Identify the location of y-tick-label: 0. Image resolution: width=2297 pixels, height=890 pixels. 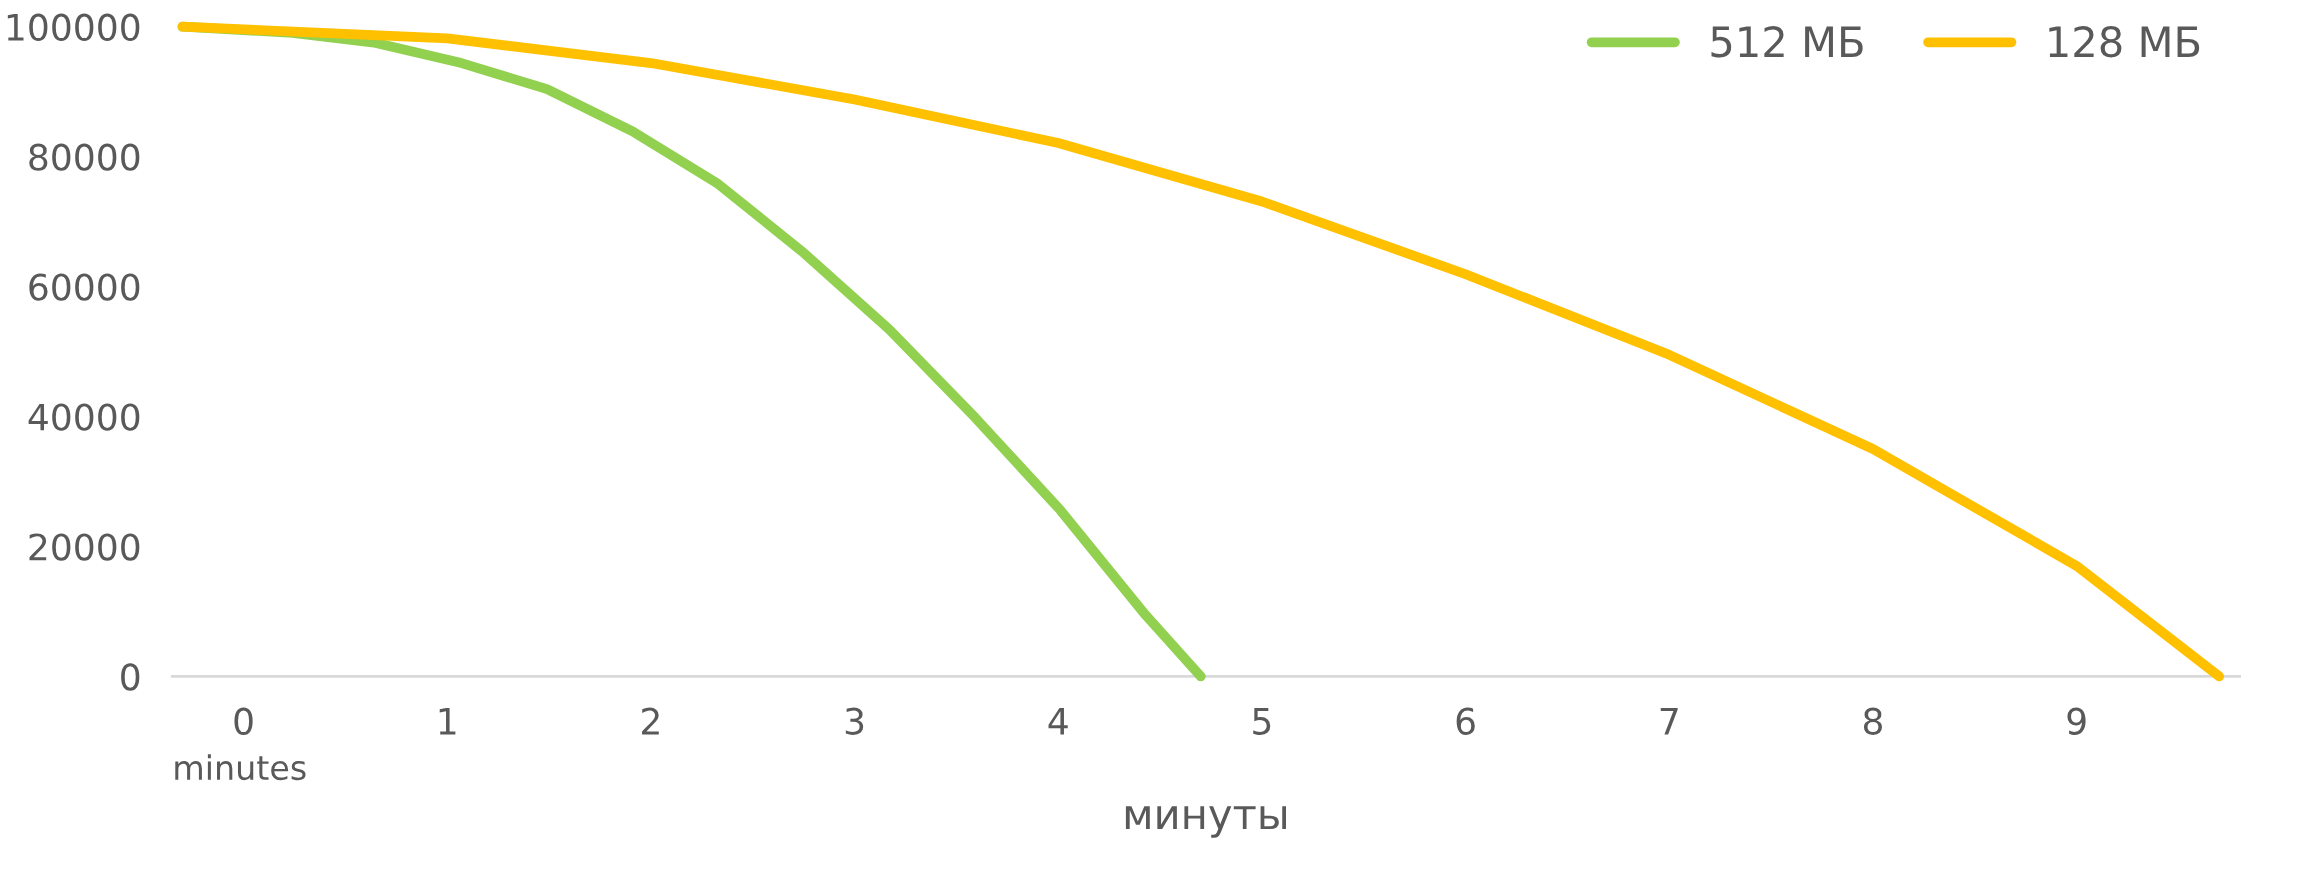
(130, 677).